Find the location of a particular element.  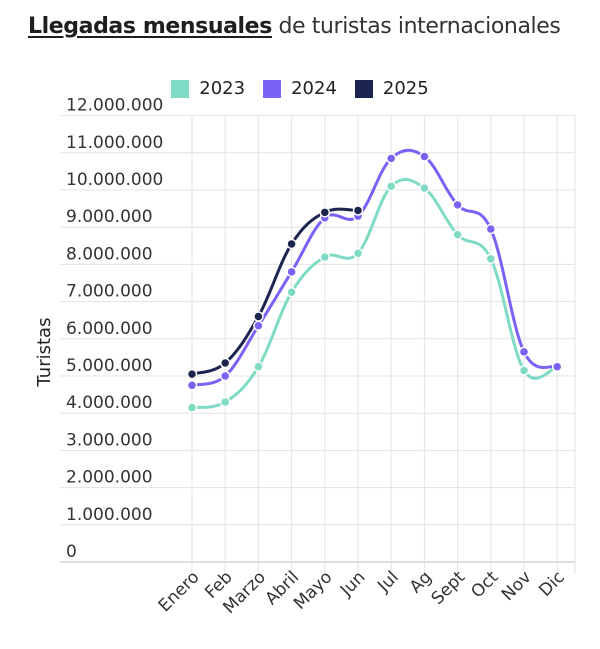

y-tick-label: 6.000.000 is located at coordinates (109, 329).